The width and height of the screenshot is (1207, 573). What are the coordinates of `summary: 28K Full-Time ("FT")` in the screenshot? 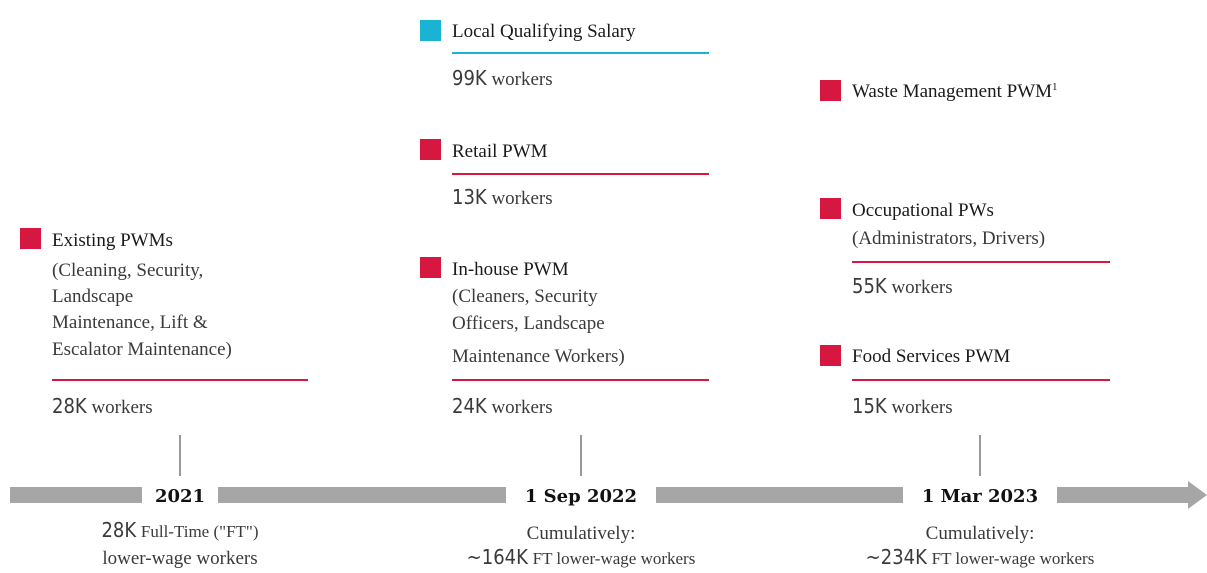 It's located at (179, 530).